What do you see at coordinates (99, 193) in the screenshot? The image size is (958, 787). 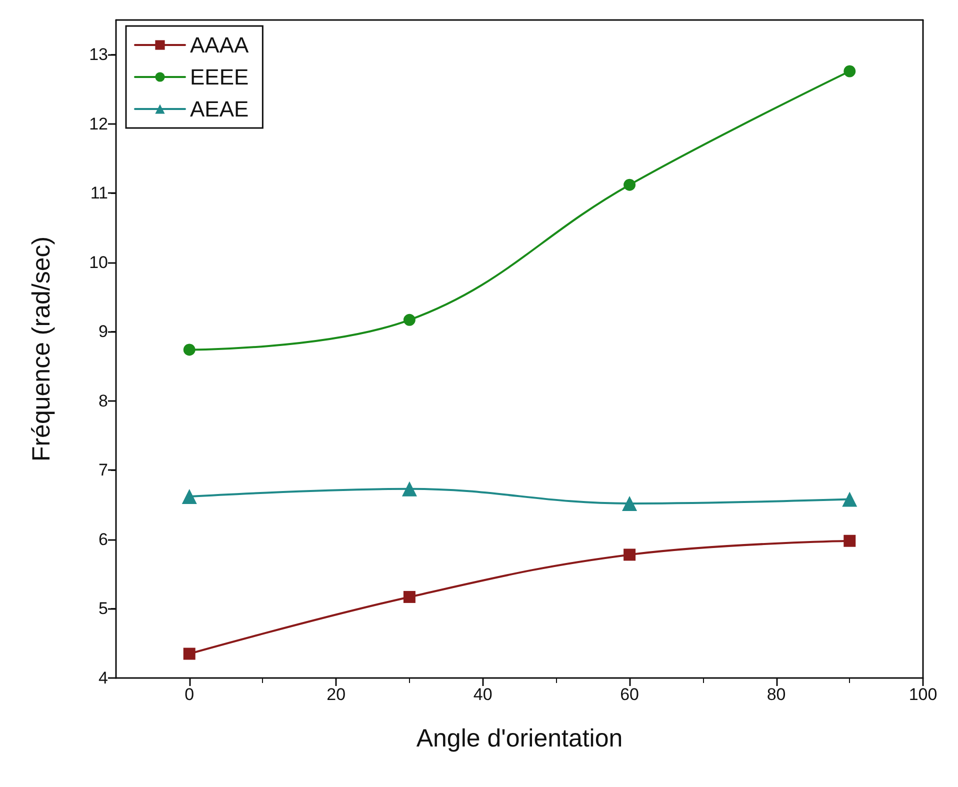 I see `y-tick-label: 11` at bounding box center [99, 193].